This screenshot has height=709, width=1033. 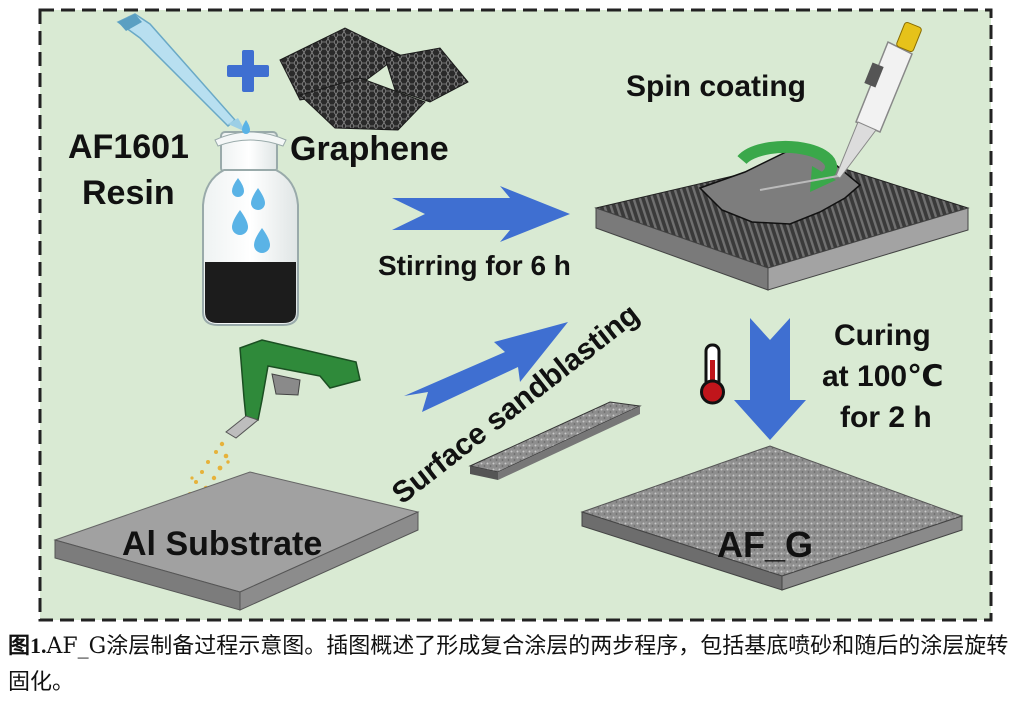 I want to click on spin-coating-label: Spin coating, so click(x=716, y=86).